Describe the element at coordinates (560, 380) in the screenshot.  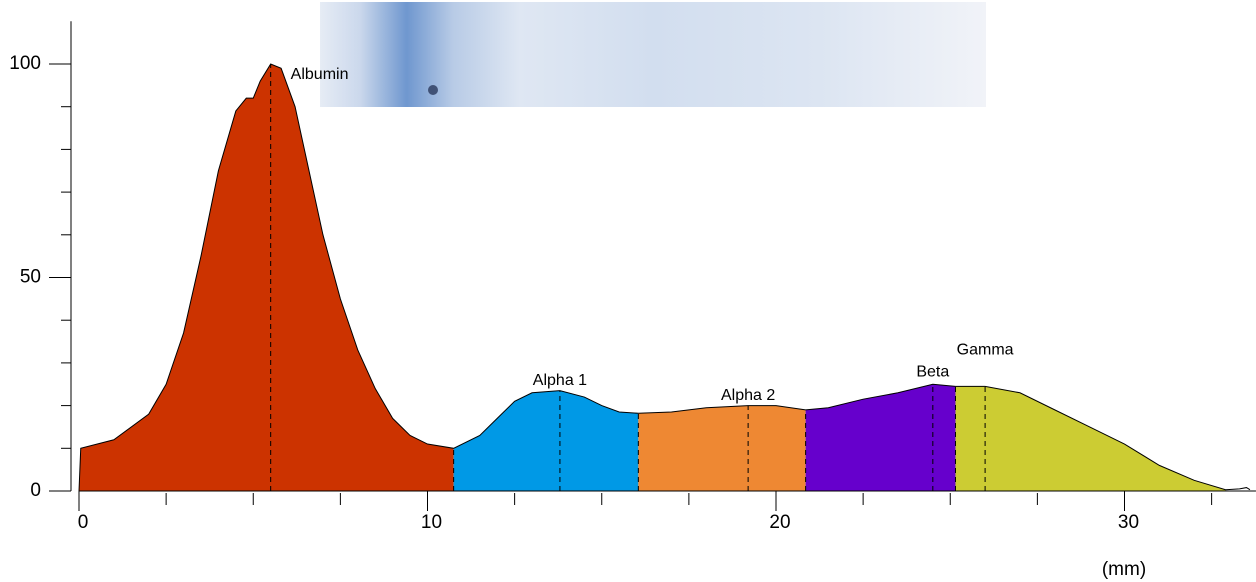
I see `segment-label: Alpha 1` at that location.